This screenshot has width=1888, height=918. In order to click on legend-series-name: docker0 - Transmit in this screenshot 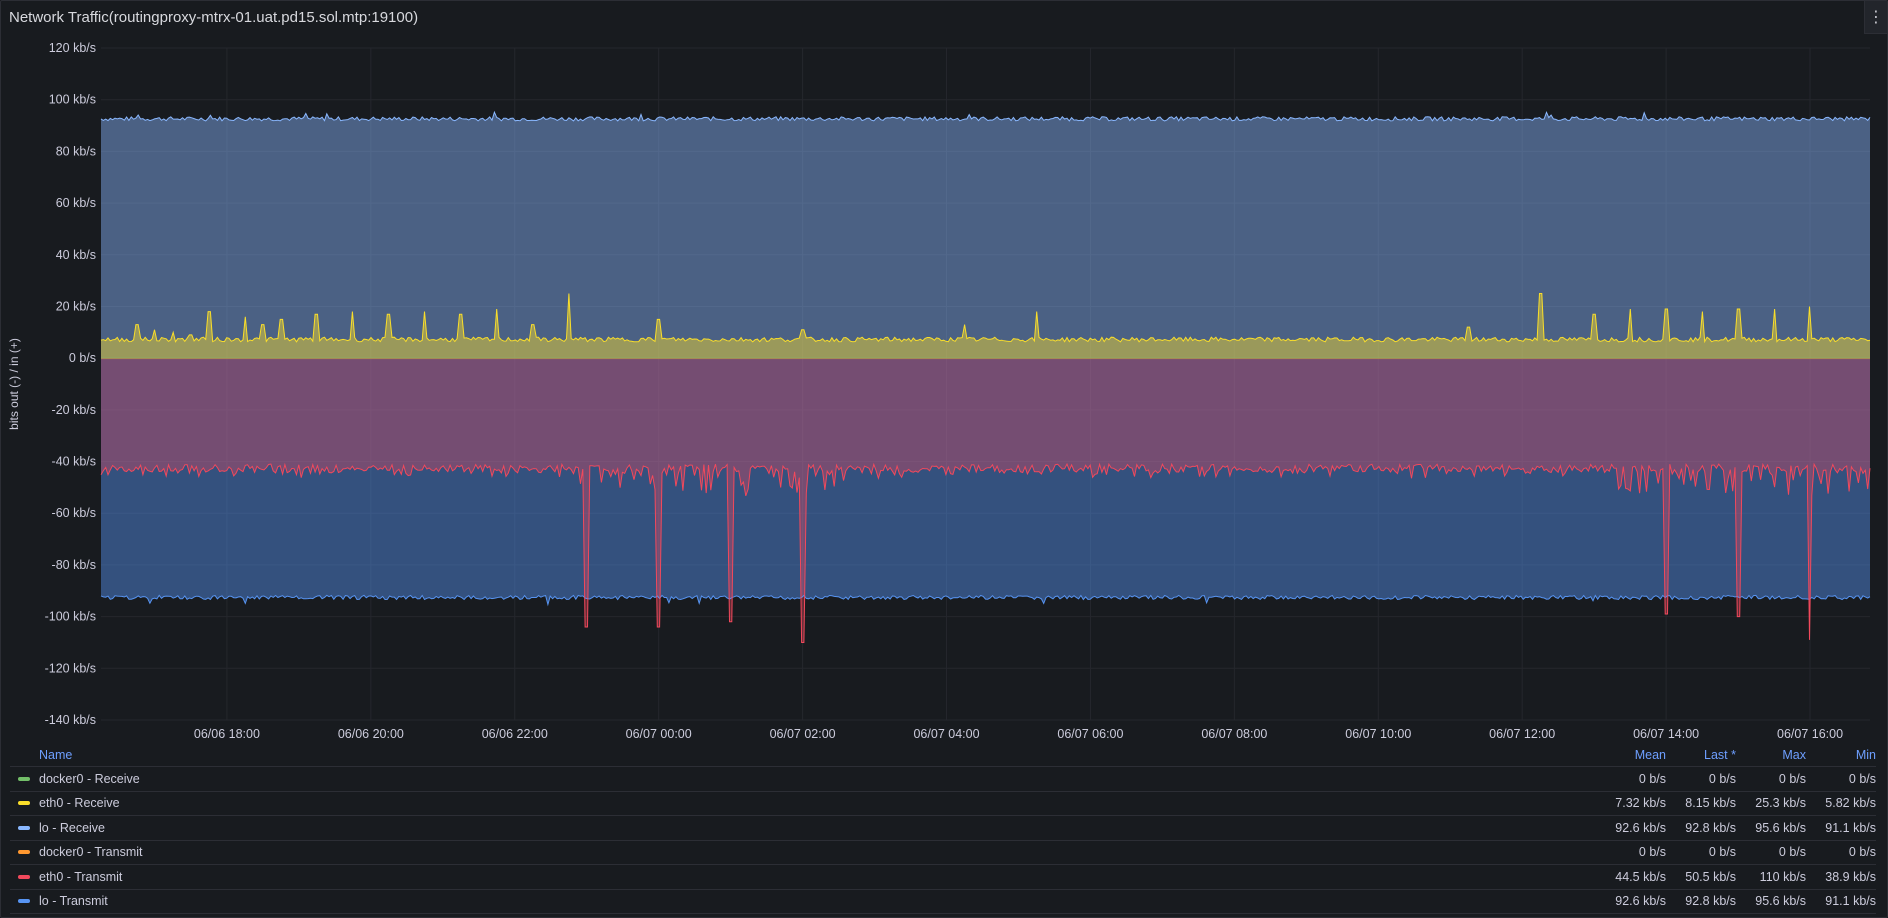, I will do `click(91, 852)`.